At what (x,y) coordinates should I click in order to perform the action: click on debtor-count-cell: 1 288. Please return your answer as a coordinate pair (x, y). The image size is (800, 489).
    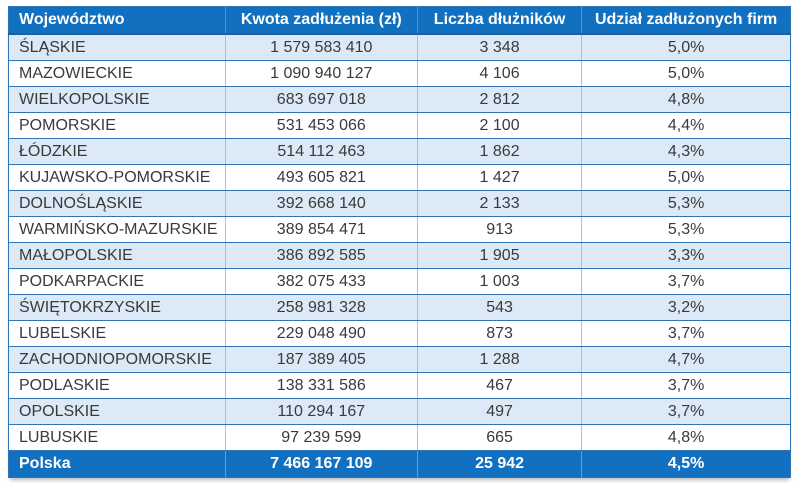
    Looking at the image, I should click on (500, 359).